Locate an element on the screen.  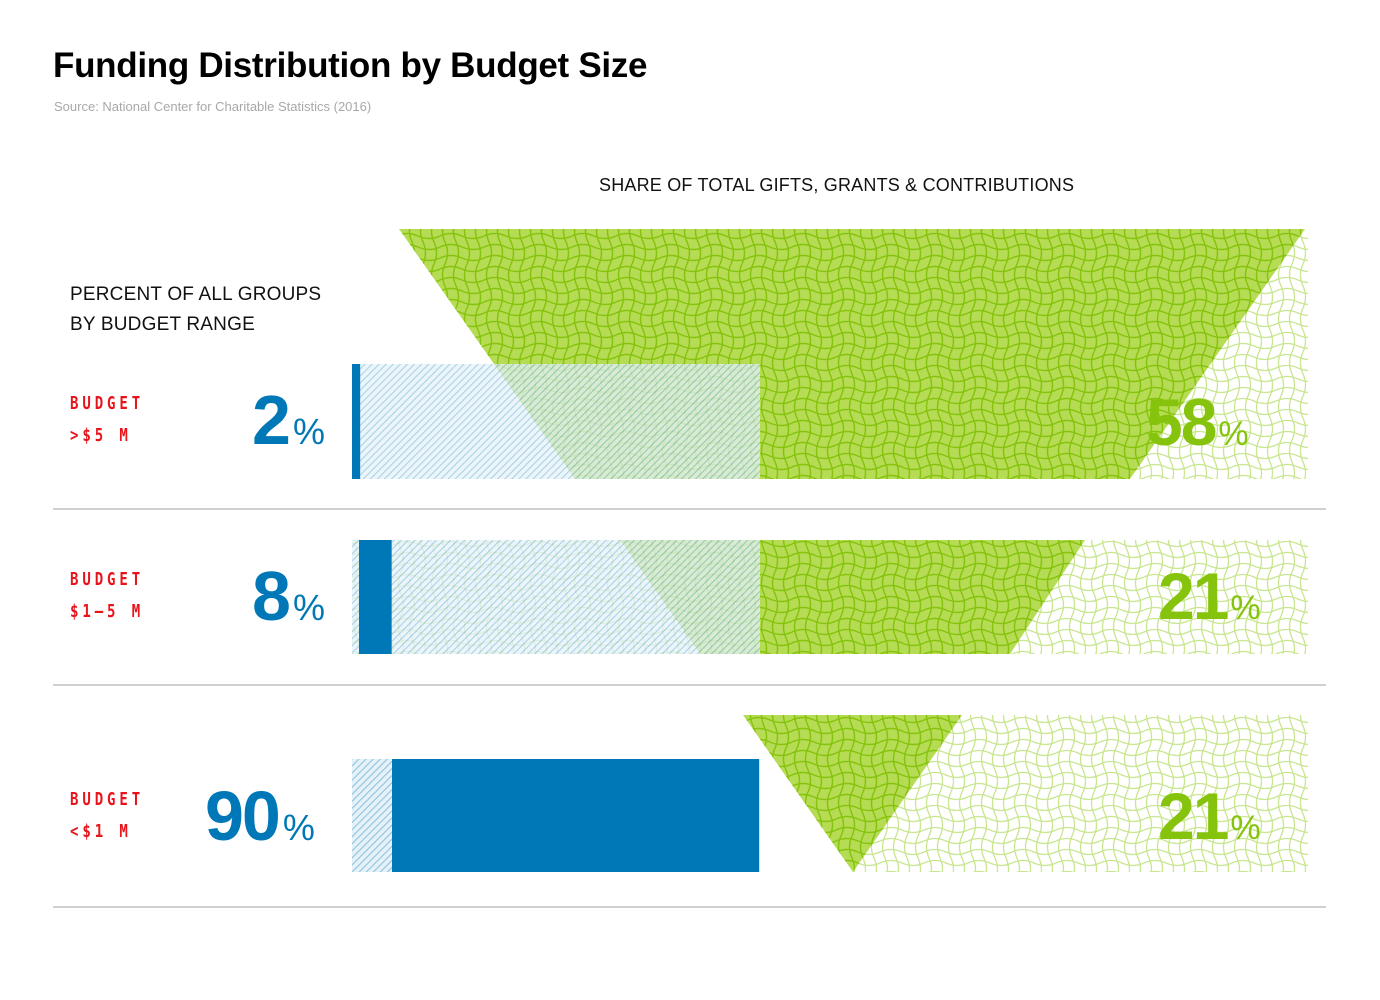
groups-pct-value: 8% is located at coordinates (288, 596).